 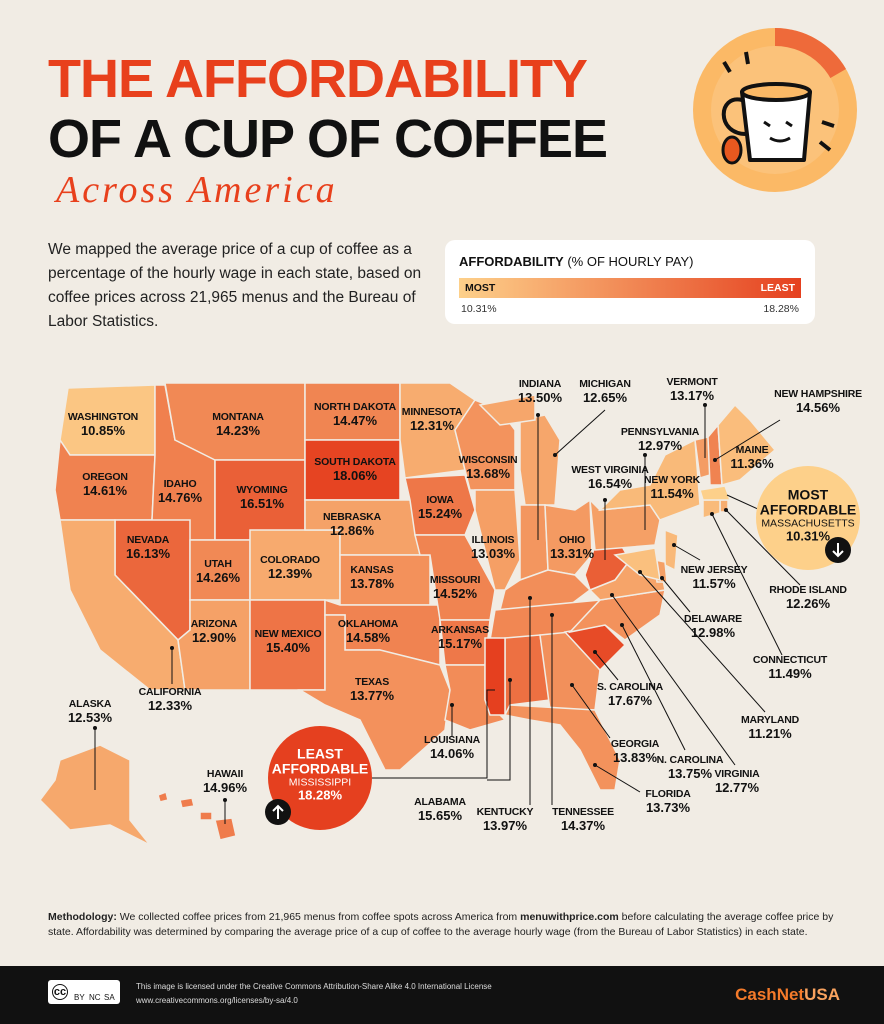 What do you see at coordinates (713, 632) in the screenshot?
I see `state-value: 12.98%` at bounding box center [713, 632].